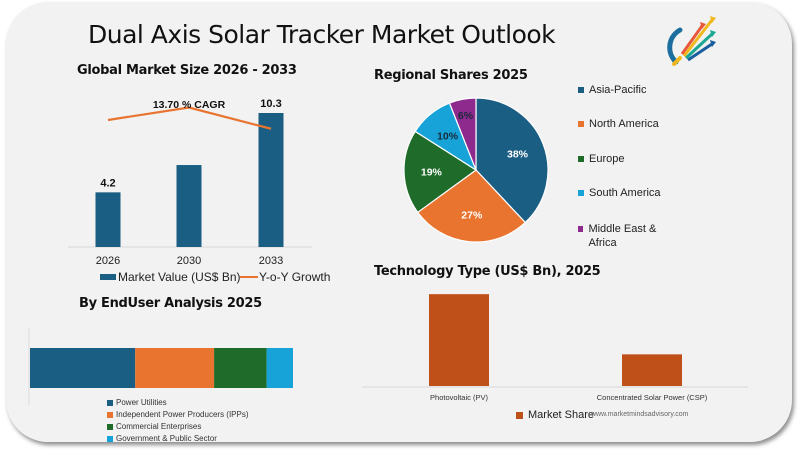 The image size is (800, 451). What do you see at coordinates (179, 277) in the screenshot?
I see `legend-label: Market Value (US$ Bn)` at bounding box center [179, 277].